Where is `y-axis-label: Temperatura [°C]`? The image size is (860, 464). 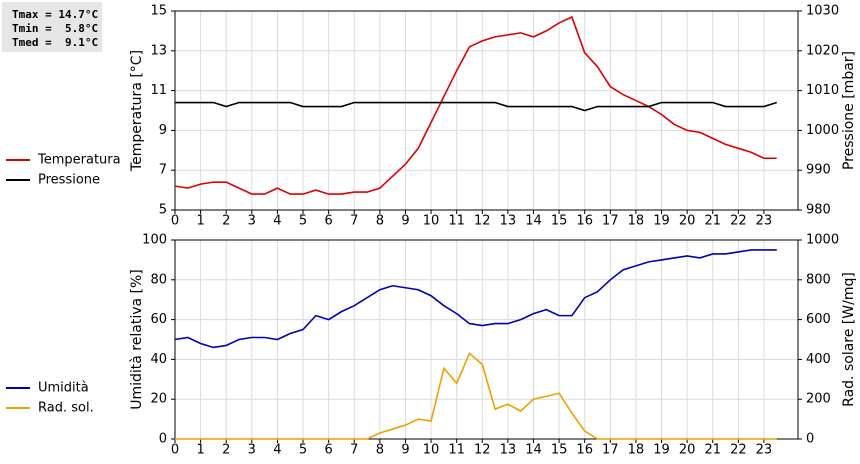
y-axis-label: Temperatura [°C] is located at coordinates (137, 111).